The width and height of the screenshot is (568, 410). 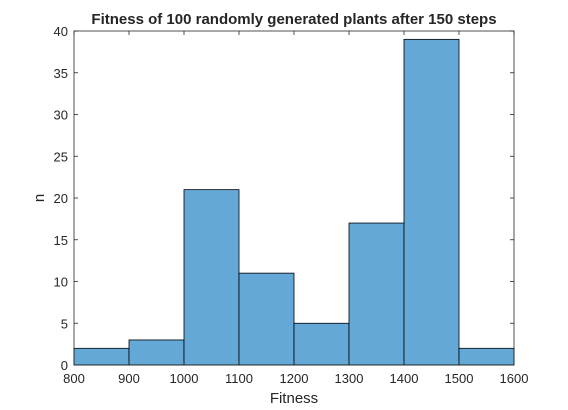 I want to click on y-tick-label: 10, so click(x=61, y=282).